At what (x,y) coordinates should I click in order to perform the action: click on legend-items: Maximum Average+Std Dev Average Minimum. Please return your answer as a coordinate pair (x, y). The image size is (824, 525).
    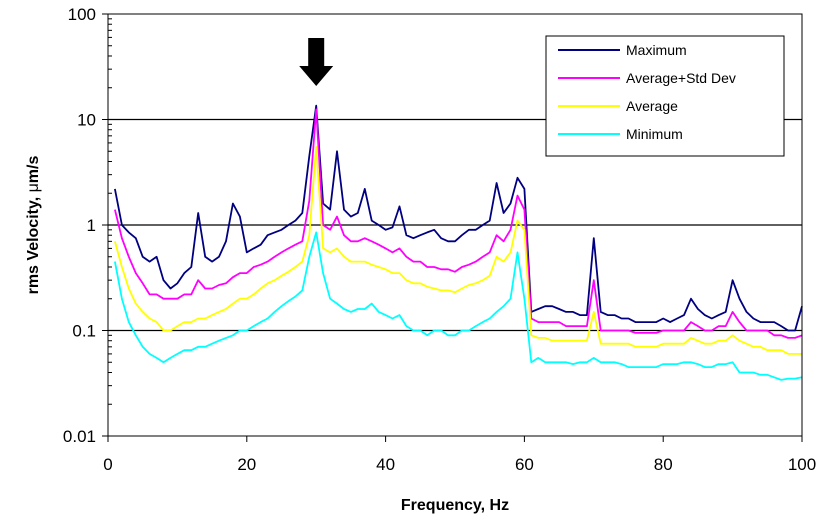
    Looking at the image, I should click on (647, 92).